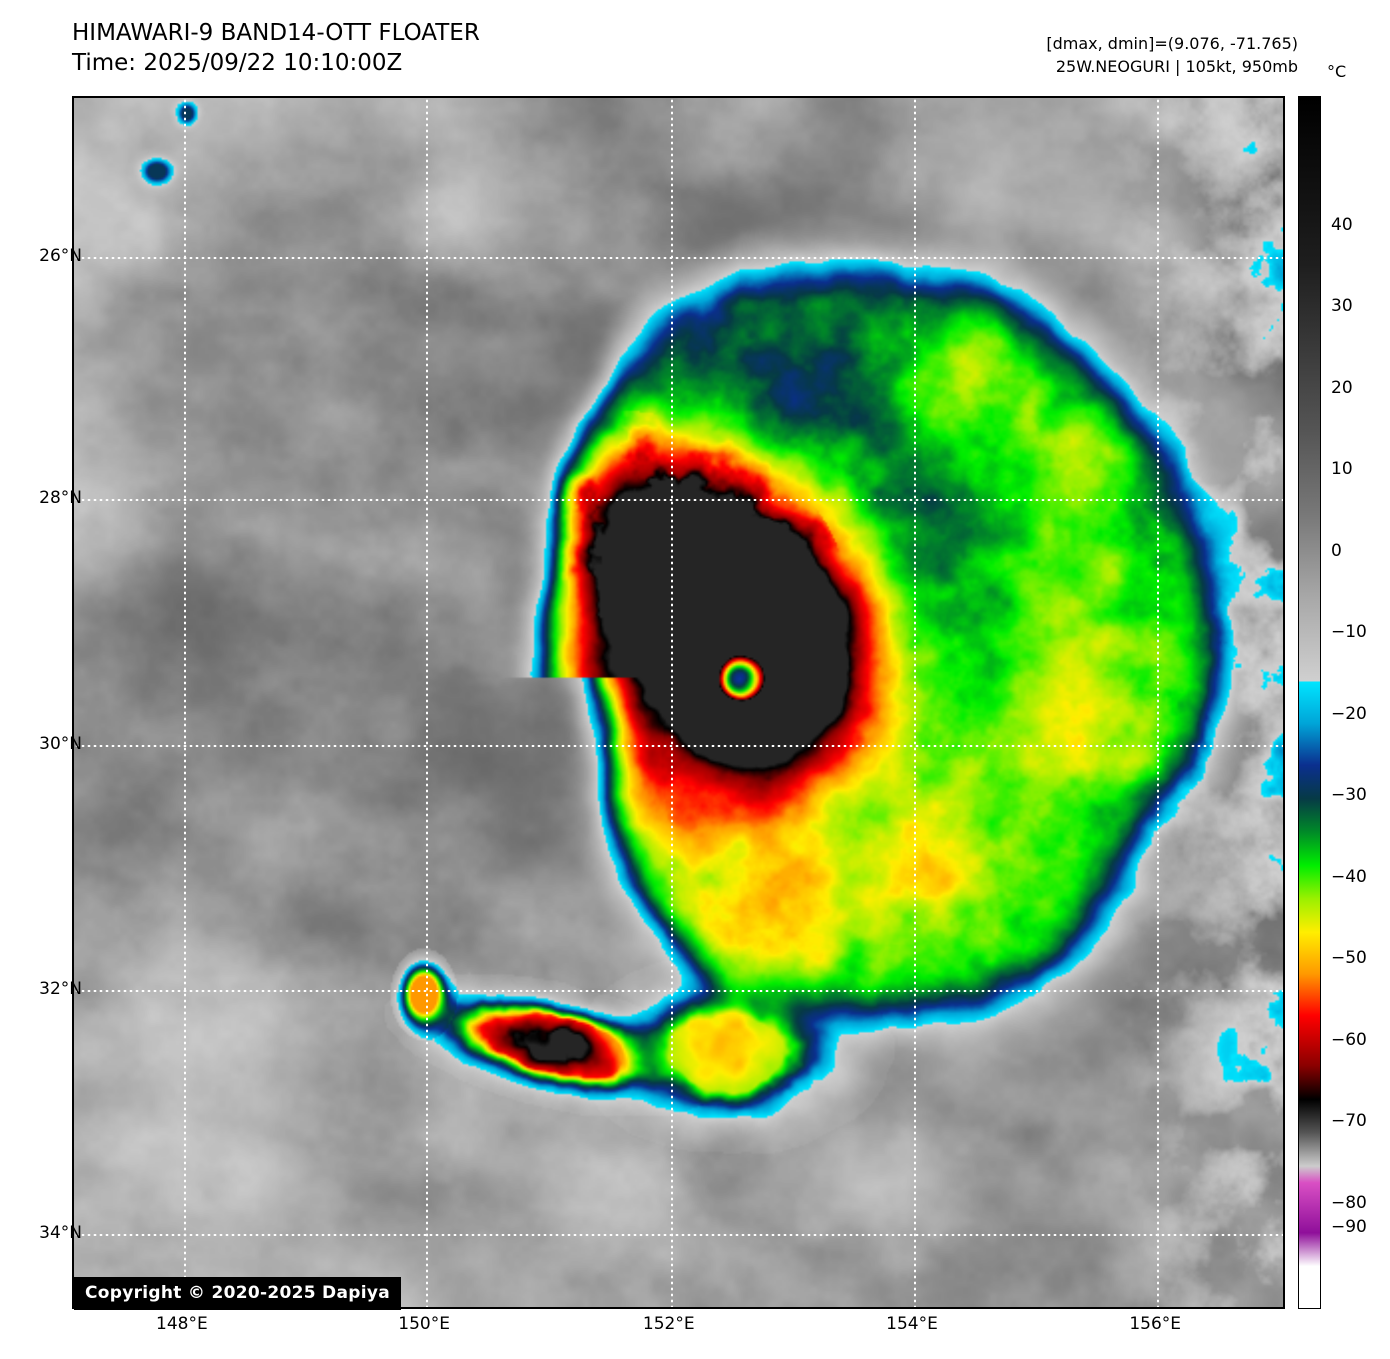  Describe the element at coordinates (1176, 66) in the screenshot. I see `storm-info-label: 25W.NEOGURI | 105kt, 950mb` at that location.